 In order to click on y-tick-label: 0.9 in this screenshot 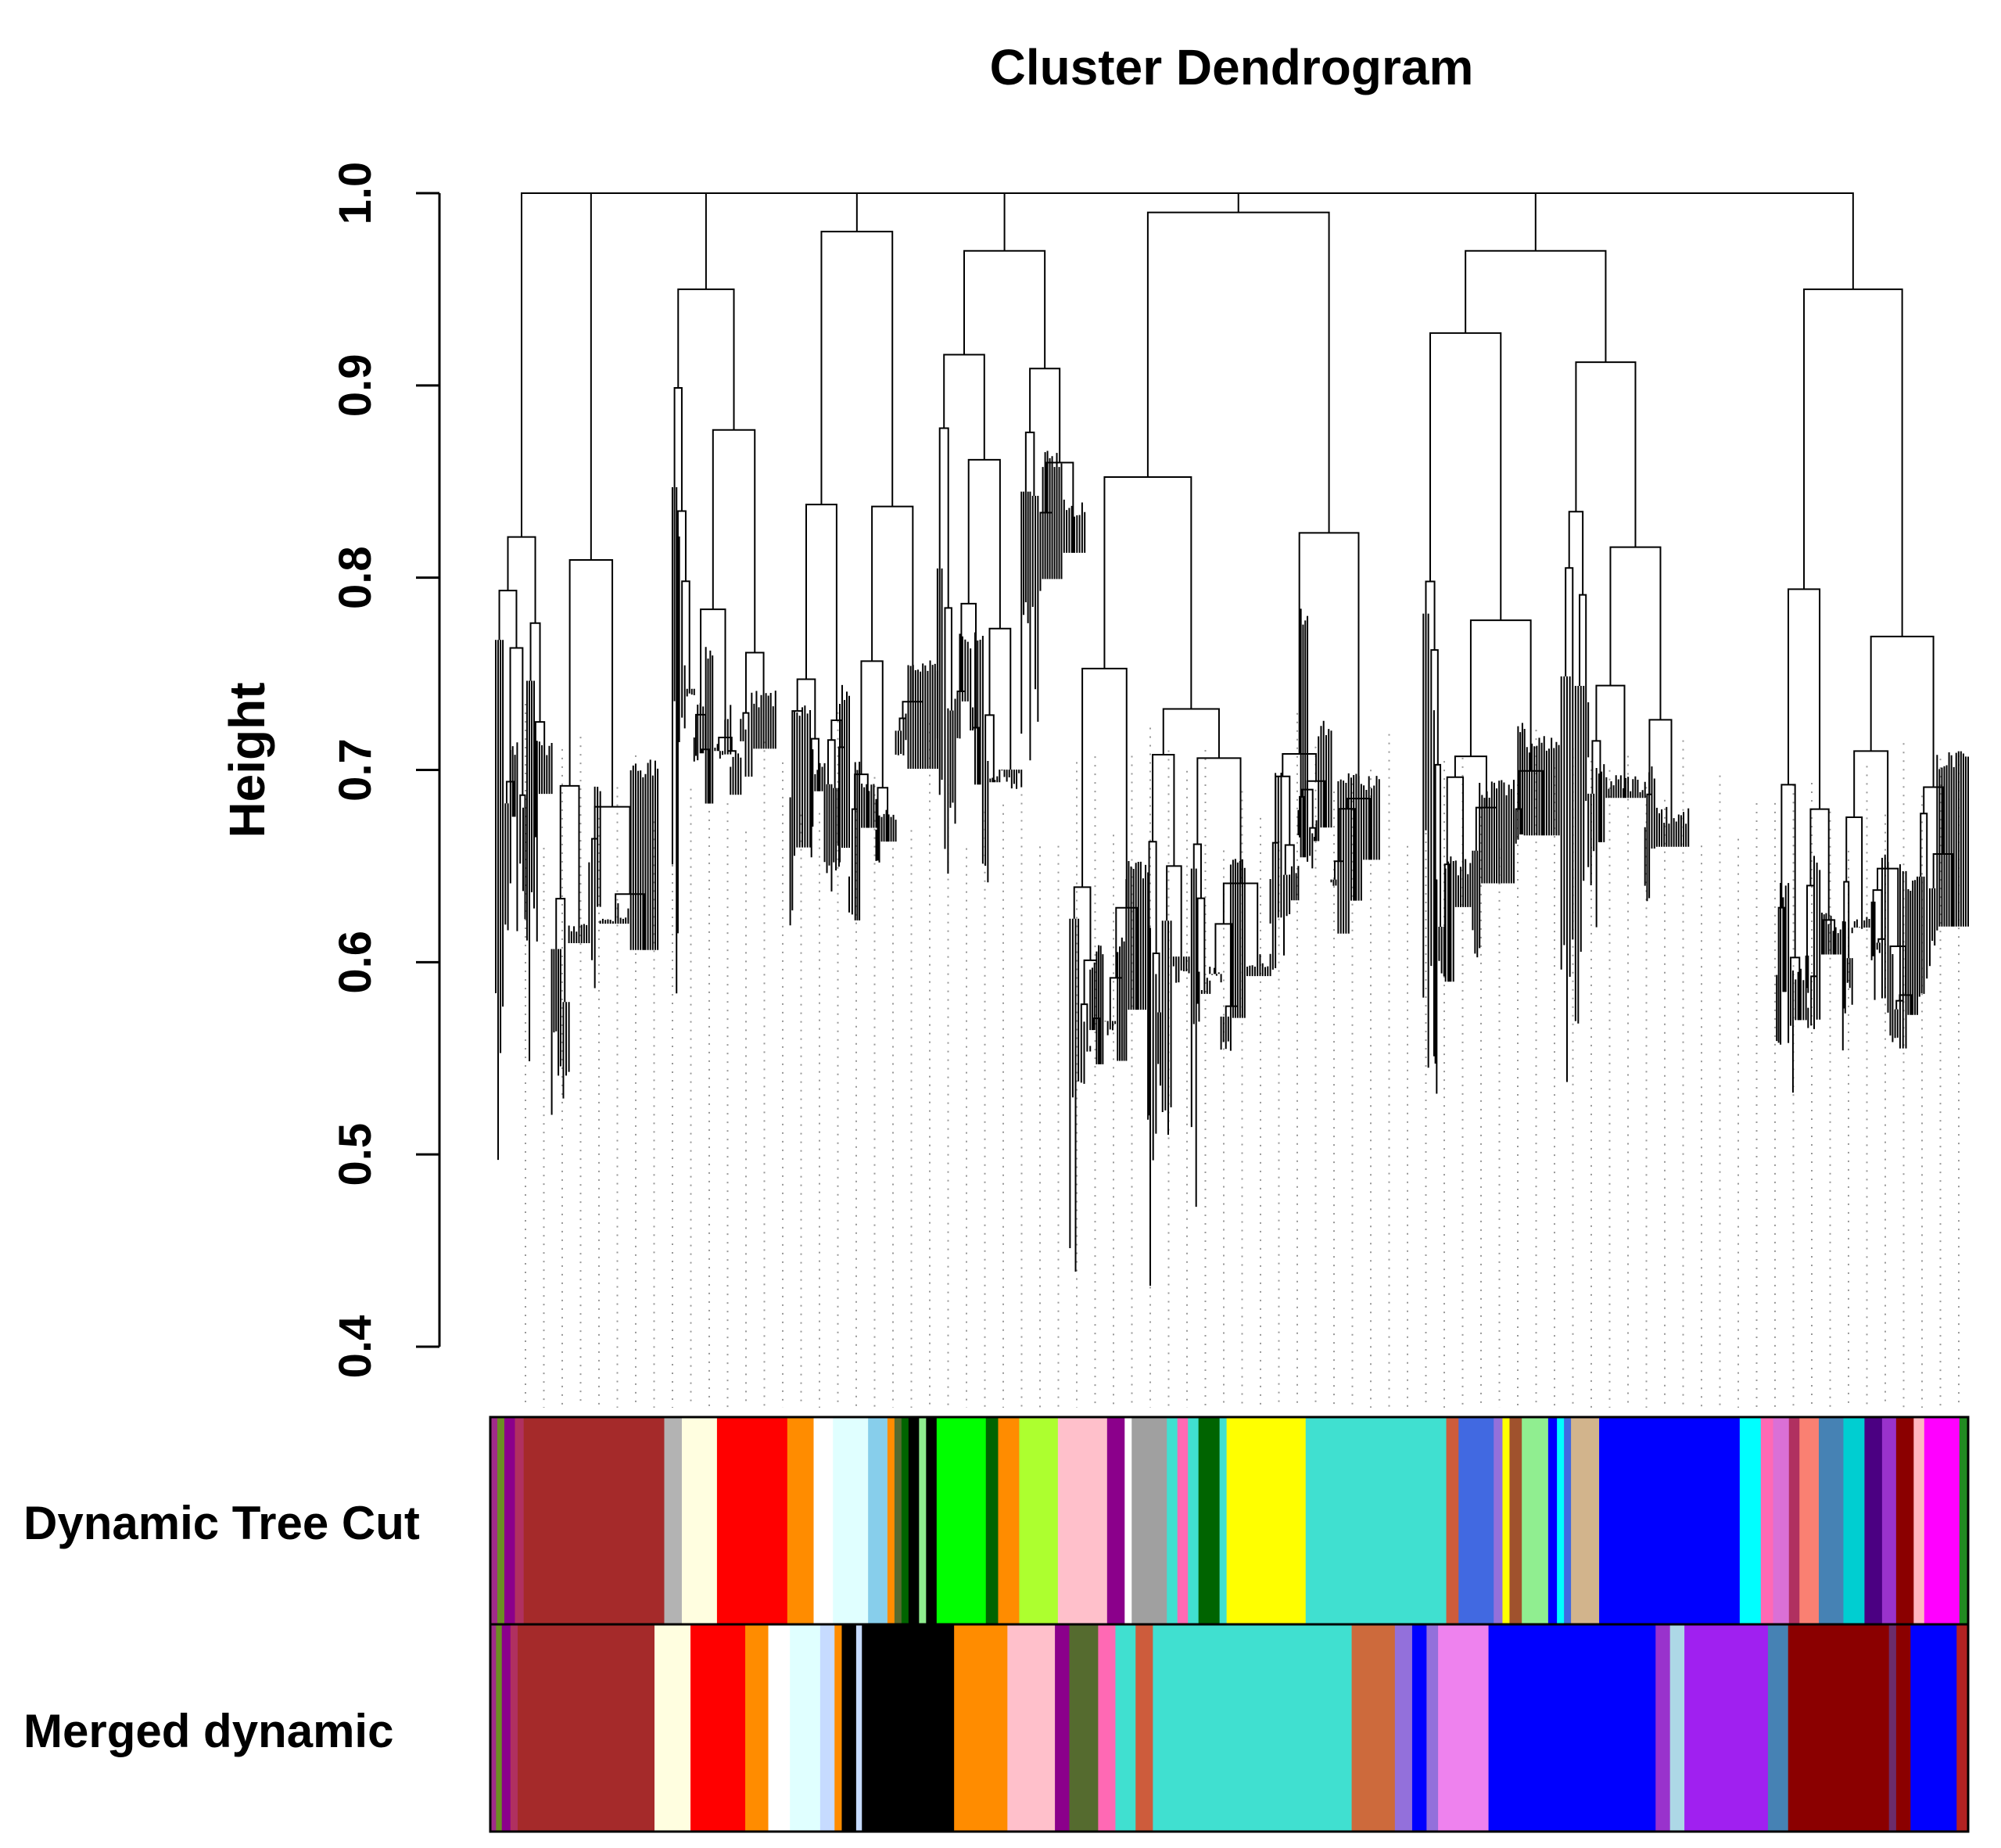, I will do `click(355, 386)`.